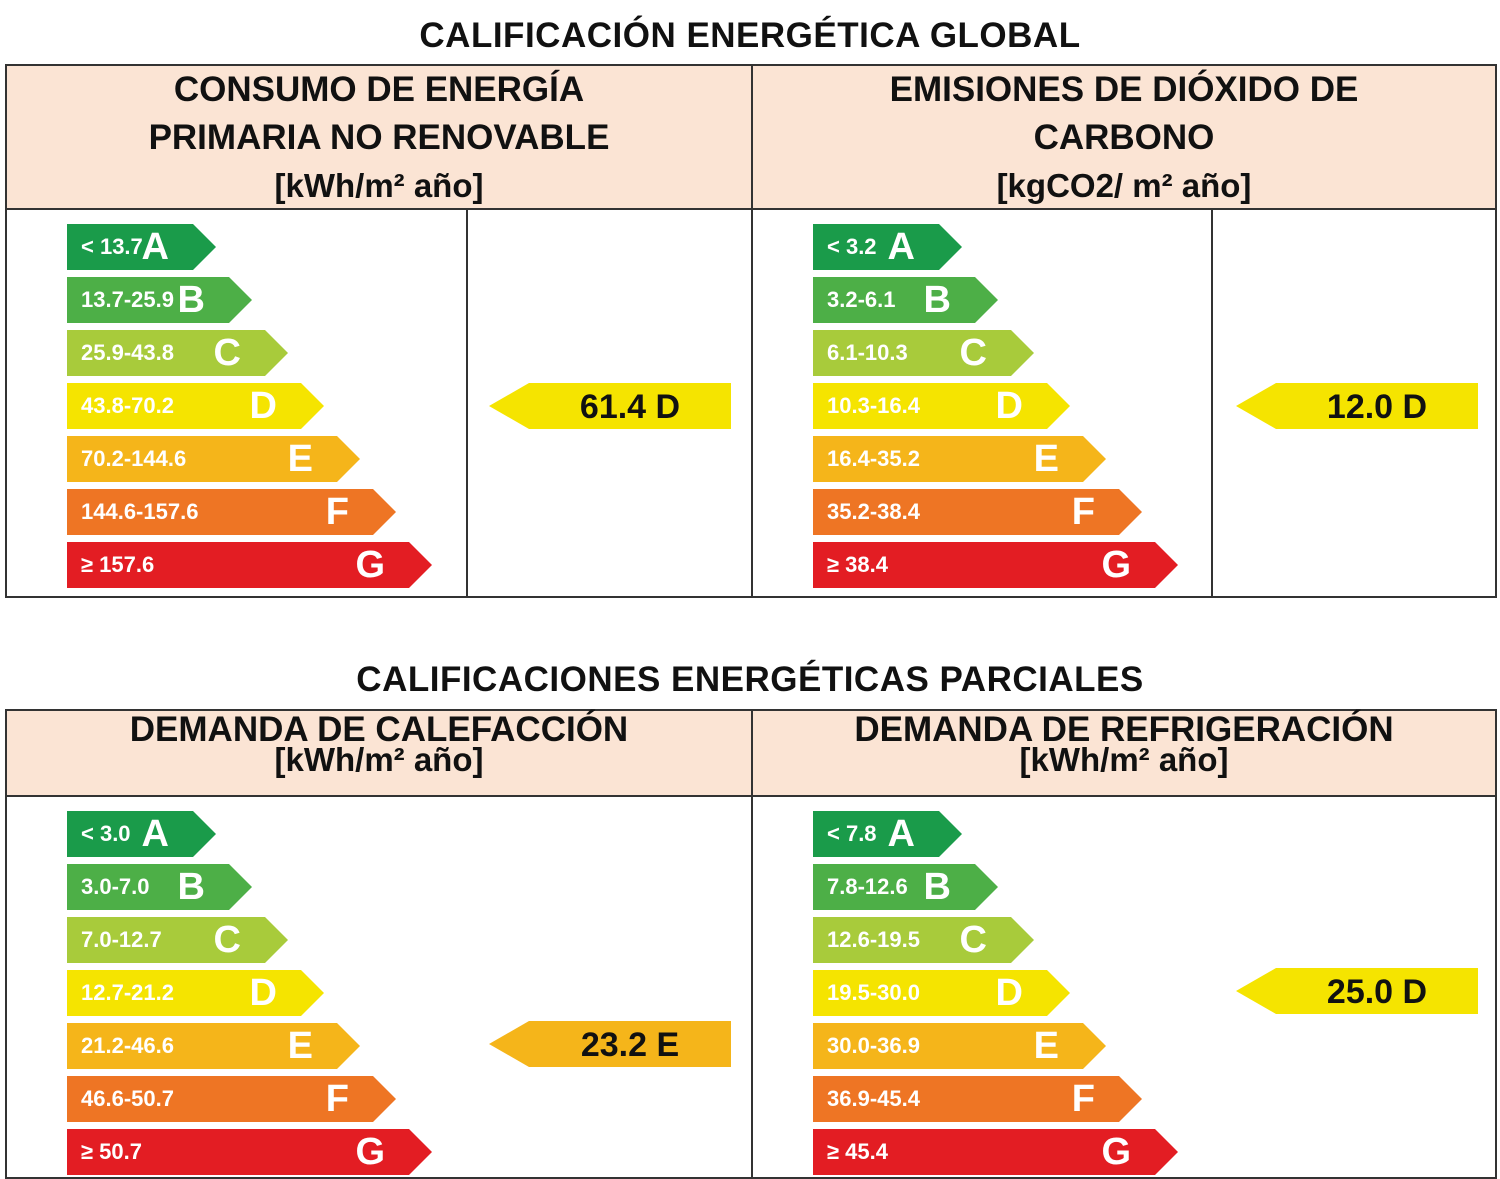 The image size is (1500, 1179). Describe the element at coordinates (106, 833) in the screenshot. I see `rating-range: < 3.0` at that location.